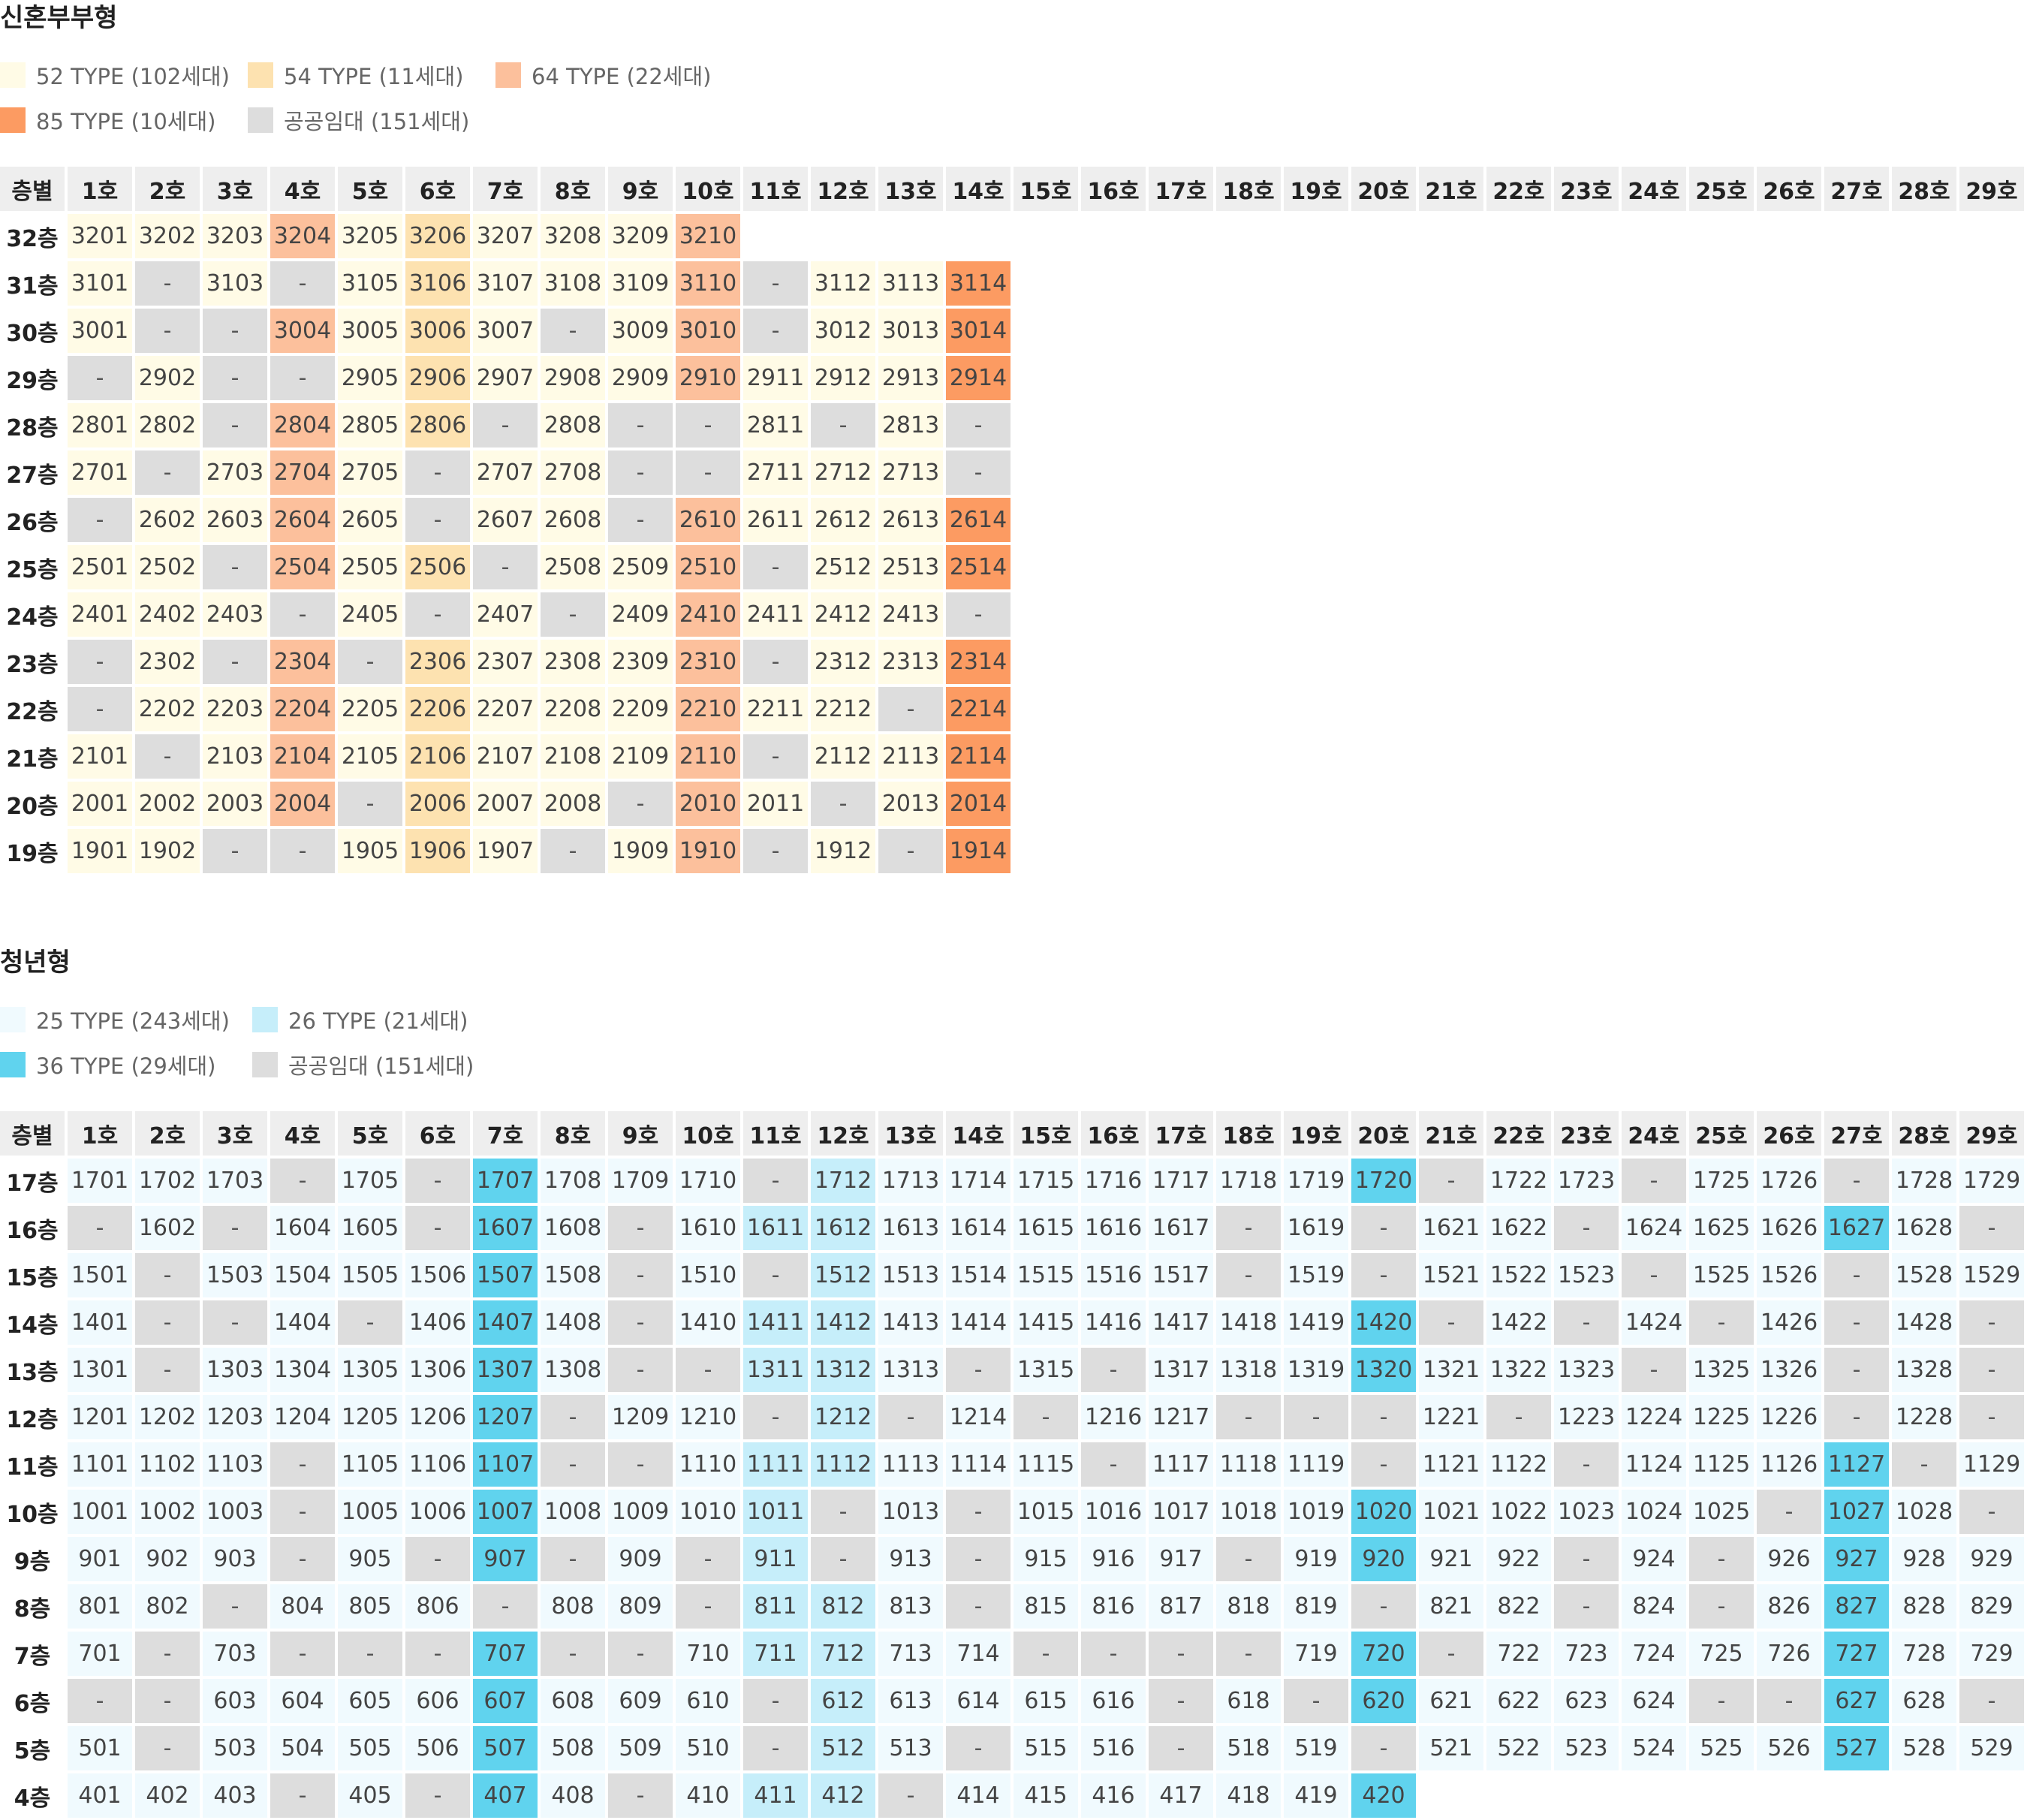  What do you see at coordinates (1518, 1181) in the screenshot?
I see `unit-cell: 1722` at bounding box center [1518, 1181].